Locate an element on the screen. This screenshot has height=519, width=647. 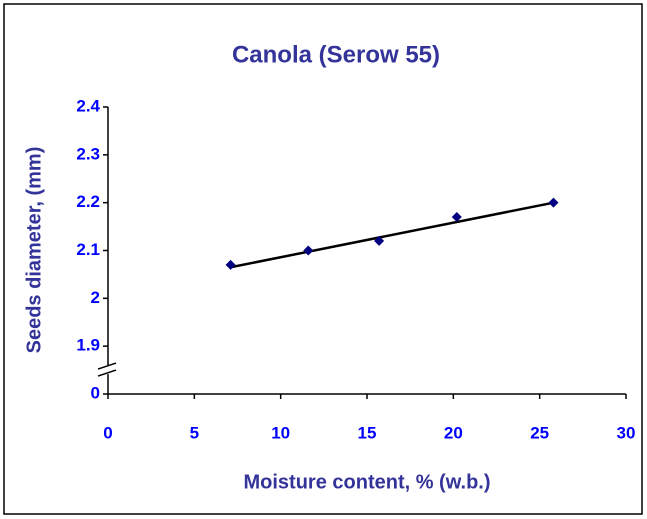
y-tick-label: 2.4 is located at coordinates (88, 105).